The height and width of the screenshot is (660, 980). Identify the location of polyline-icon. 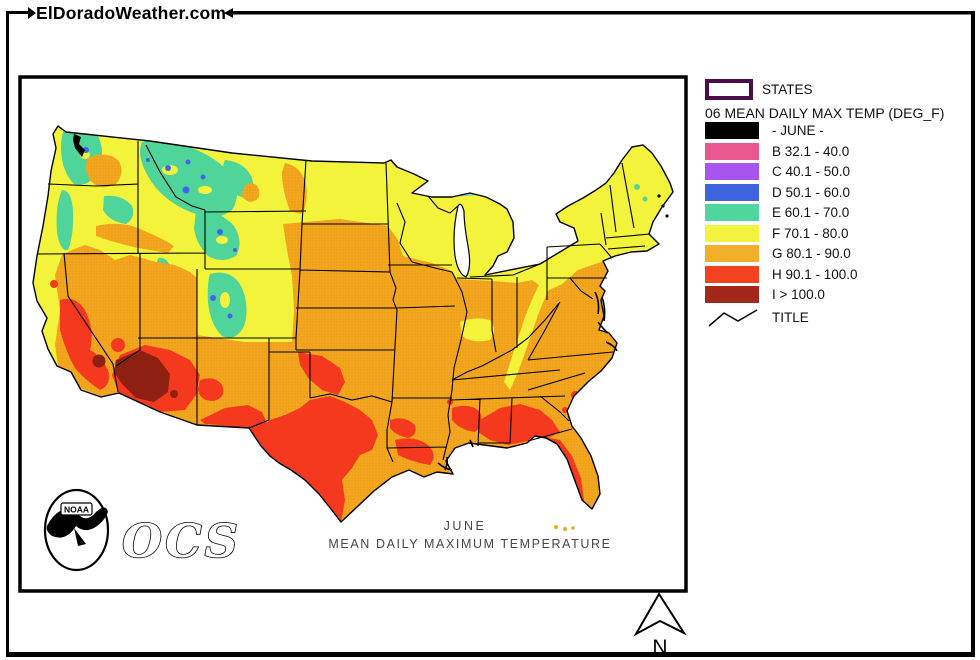
(733, 318).